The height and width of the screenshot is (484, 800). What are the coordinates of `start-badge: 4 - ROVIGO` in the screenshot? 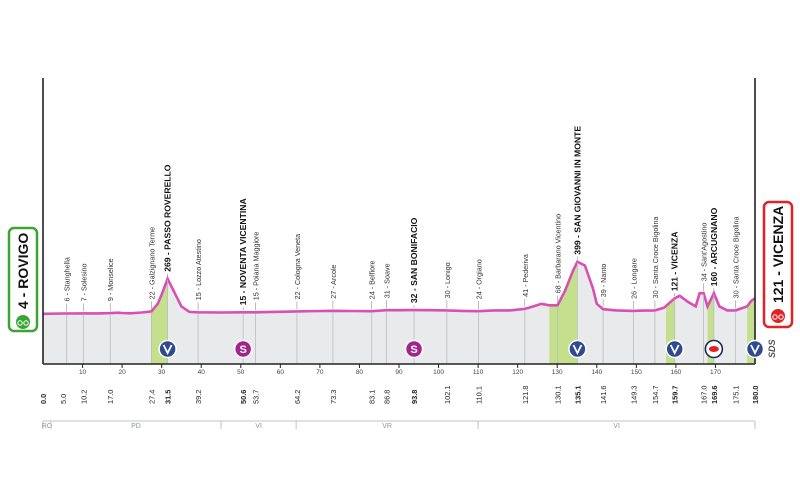 It's located at (23, 279).